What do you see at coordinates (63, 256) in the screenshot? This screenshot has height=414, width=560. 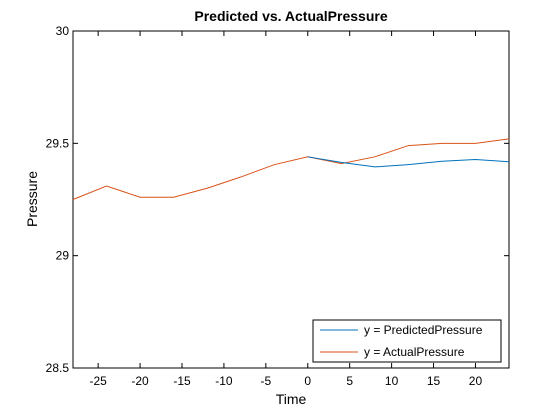 I see `y-tick-label: 29` at bounding box center [63, 256].